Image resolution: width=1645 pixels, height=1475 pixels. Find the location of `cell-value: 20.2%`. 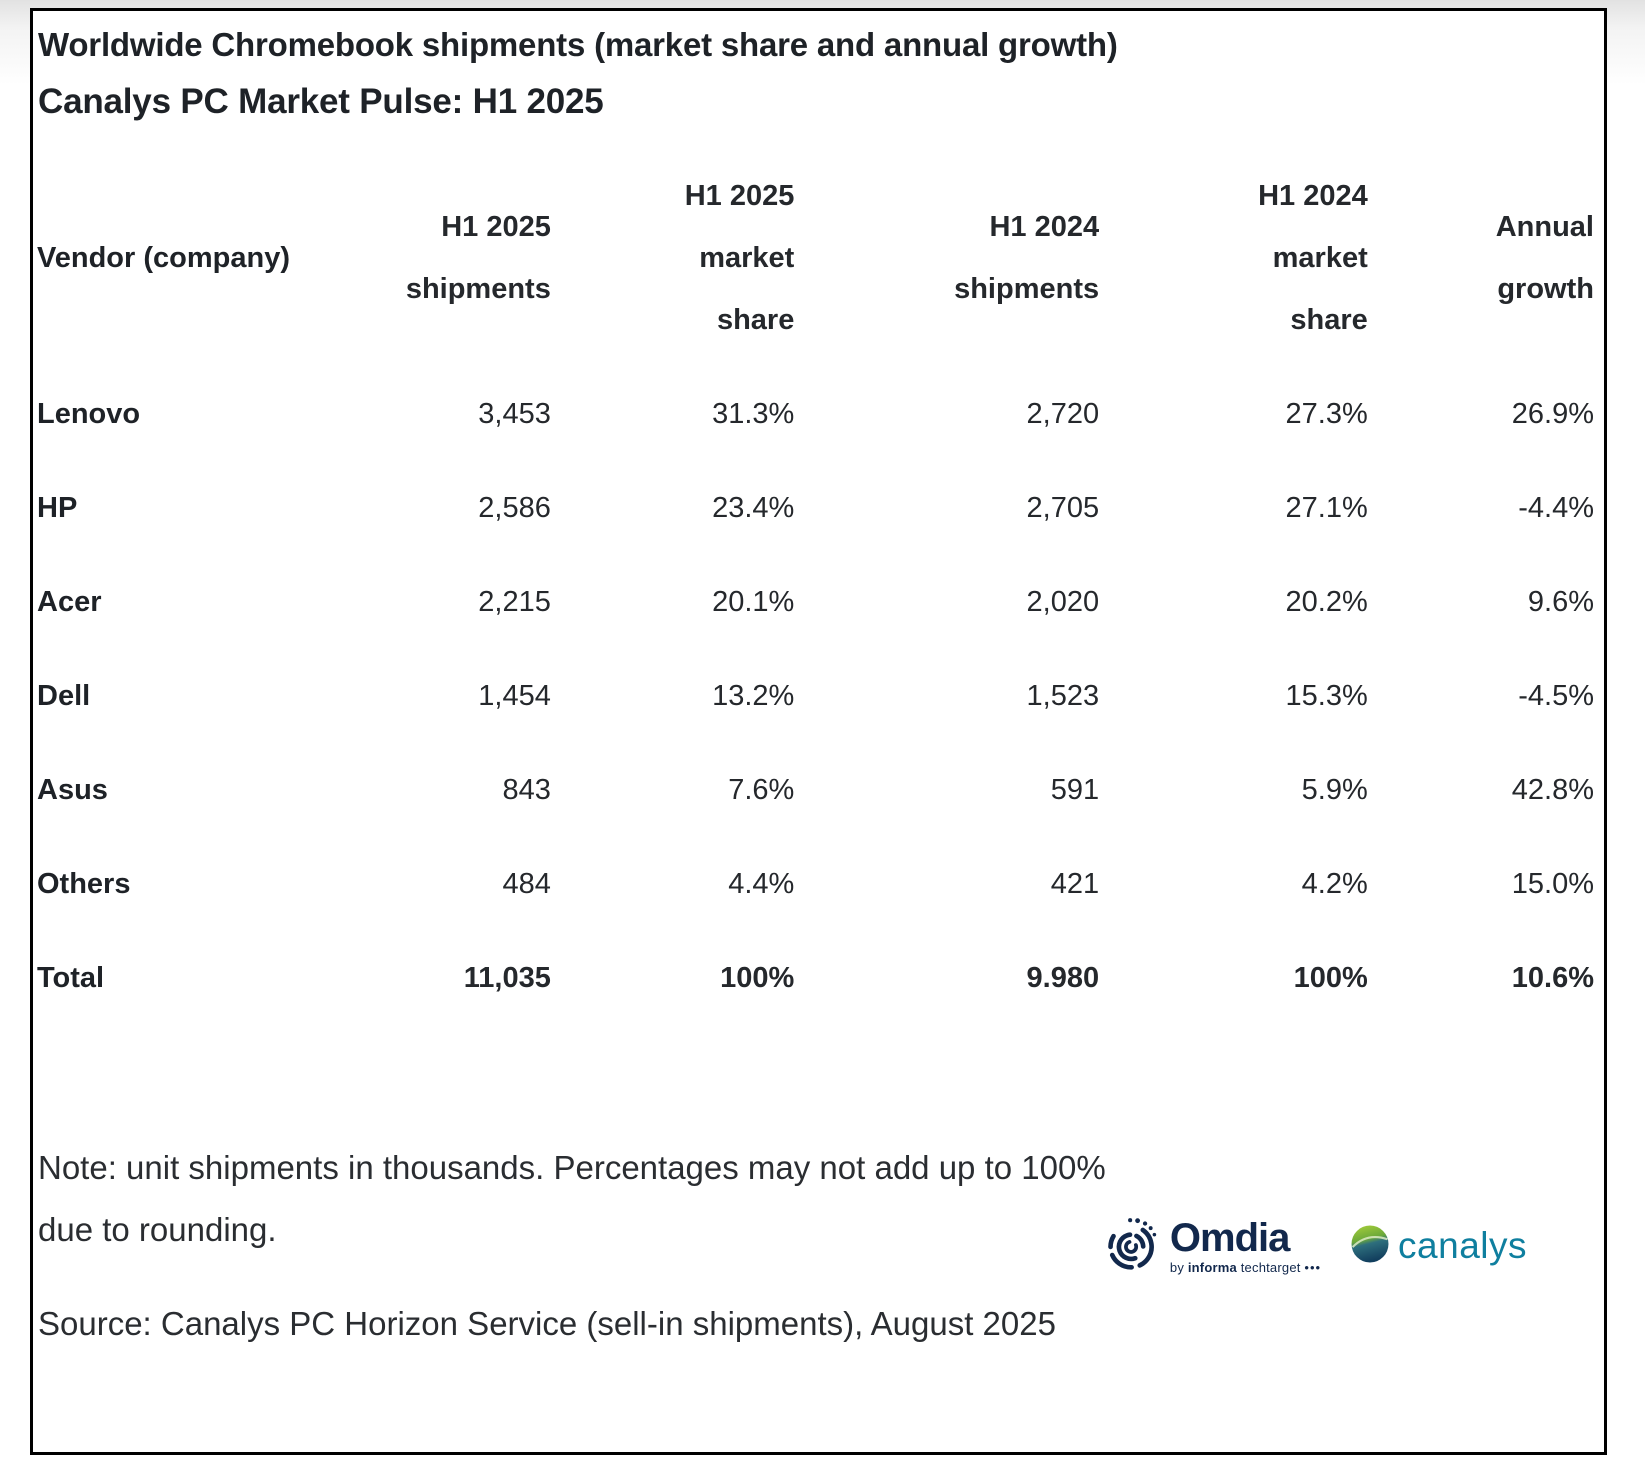

cell-value: 20.2% is located at coordinates (1326, 601).